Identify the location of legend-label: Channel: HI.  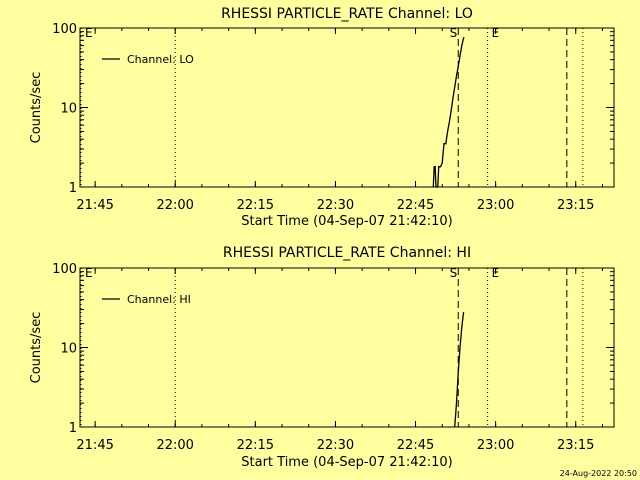
(159, 299).